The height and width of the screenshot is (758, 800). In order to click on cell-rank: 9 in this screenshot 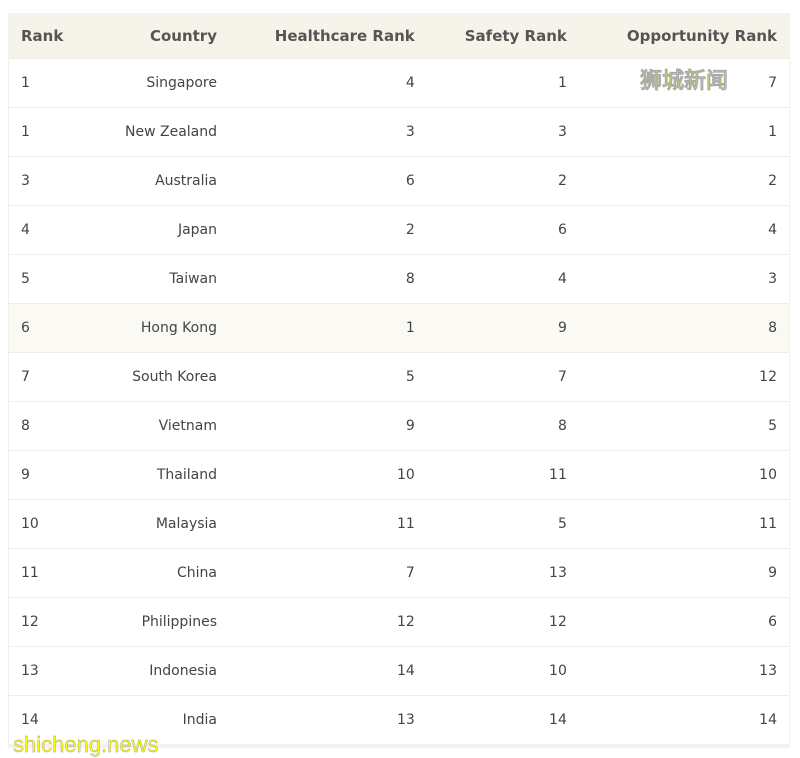, I will do `click(49, 475)`.